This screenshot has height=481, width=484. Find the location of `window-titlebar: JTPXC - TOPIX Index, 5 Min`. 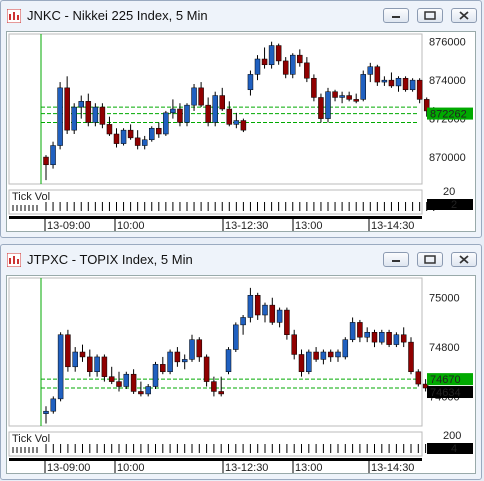

window-titlebar: JTPXC - TOPIX Index, 5 Min is located at coordinates (241, 260).